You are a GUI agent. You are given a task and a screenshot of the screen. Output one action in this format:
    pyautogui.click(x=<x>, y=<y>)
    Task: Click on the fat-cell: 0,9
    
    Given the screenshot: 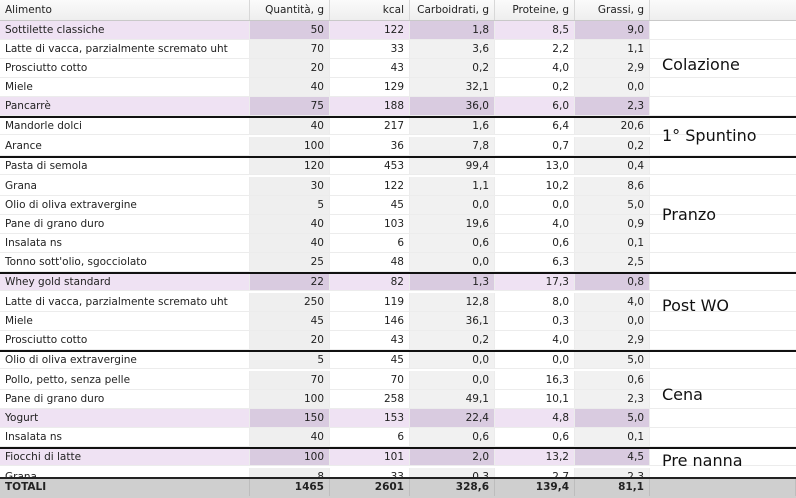 What is the action you would take?
    pyautogui.click(x=612, y=224)
    